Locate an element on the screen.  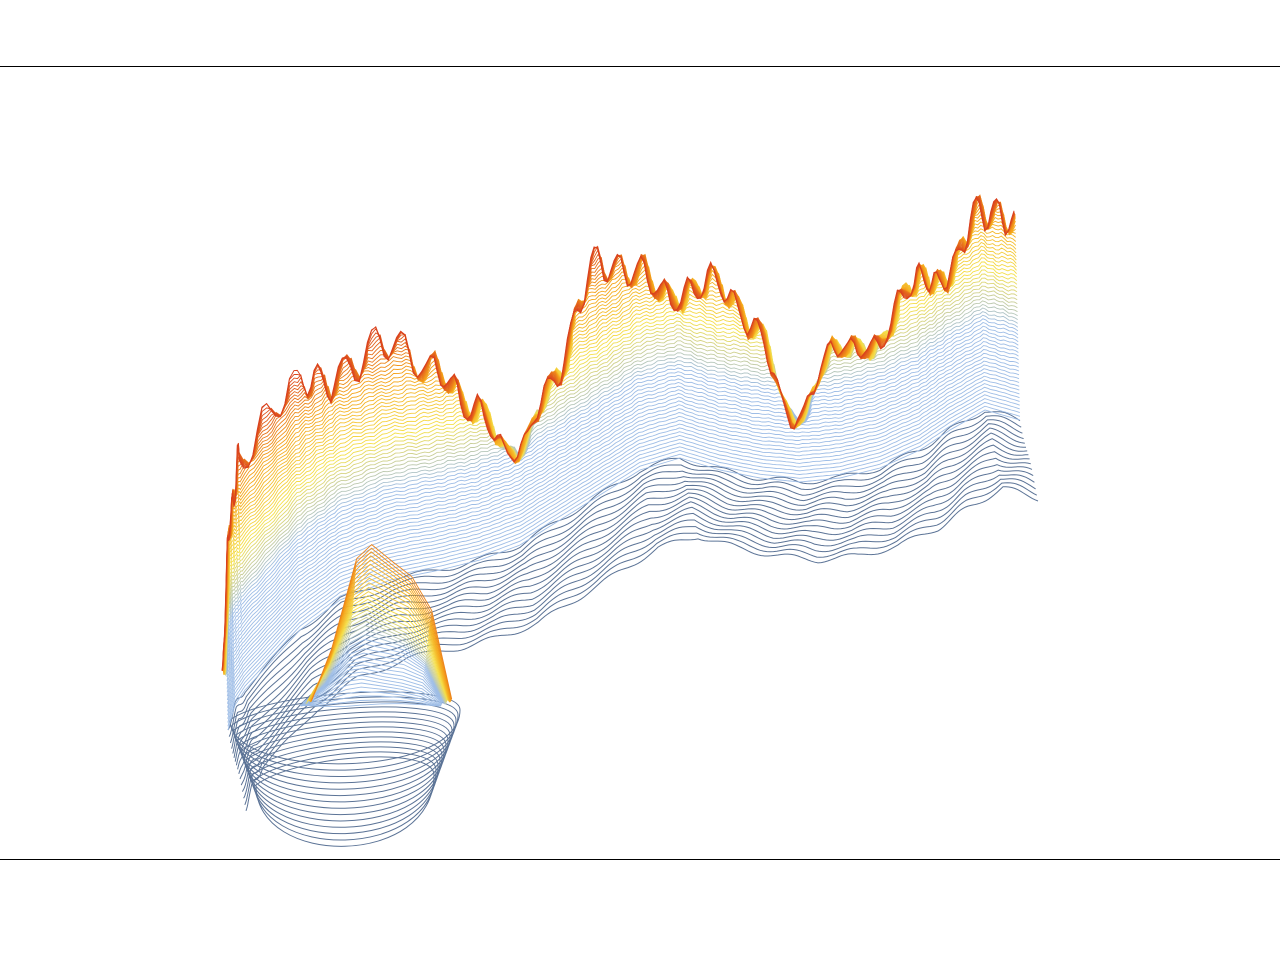
top-divider-line is located at coordinates (640, 66).